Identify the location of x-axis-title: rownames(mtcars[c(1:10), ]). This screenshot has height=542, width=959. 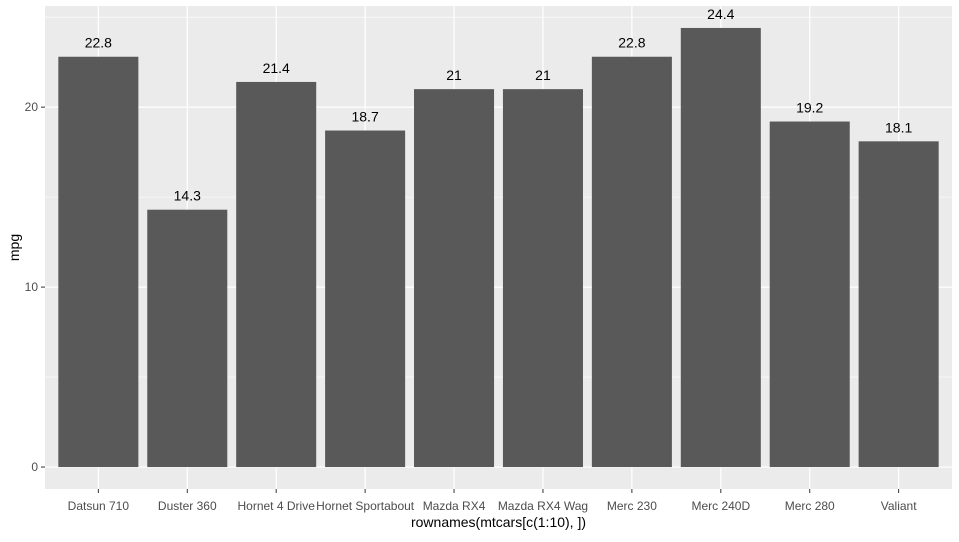
(498, 522).